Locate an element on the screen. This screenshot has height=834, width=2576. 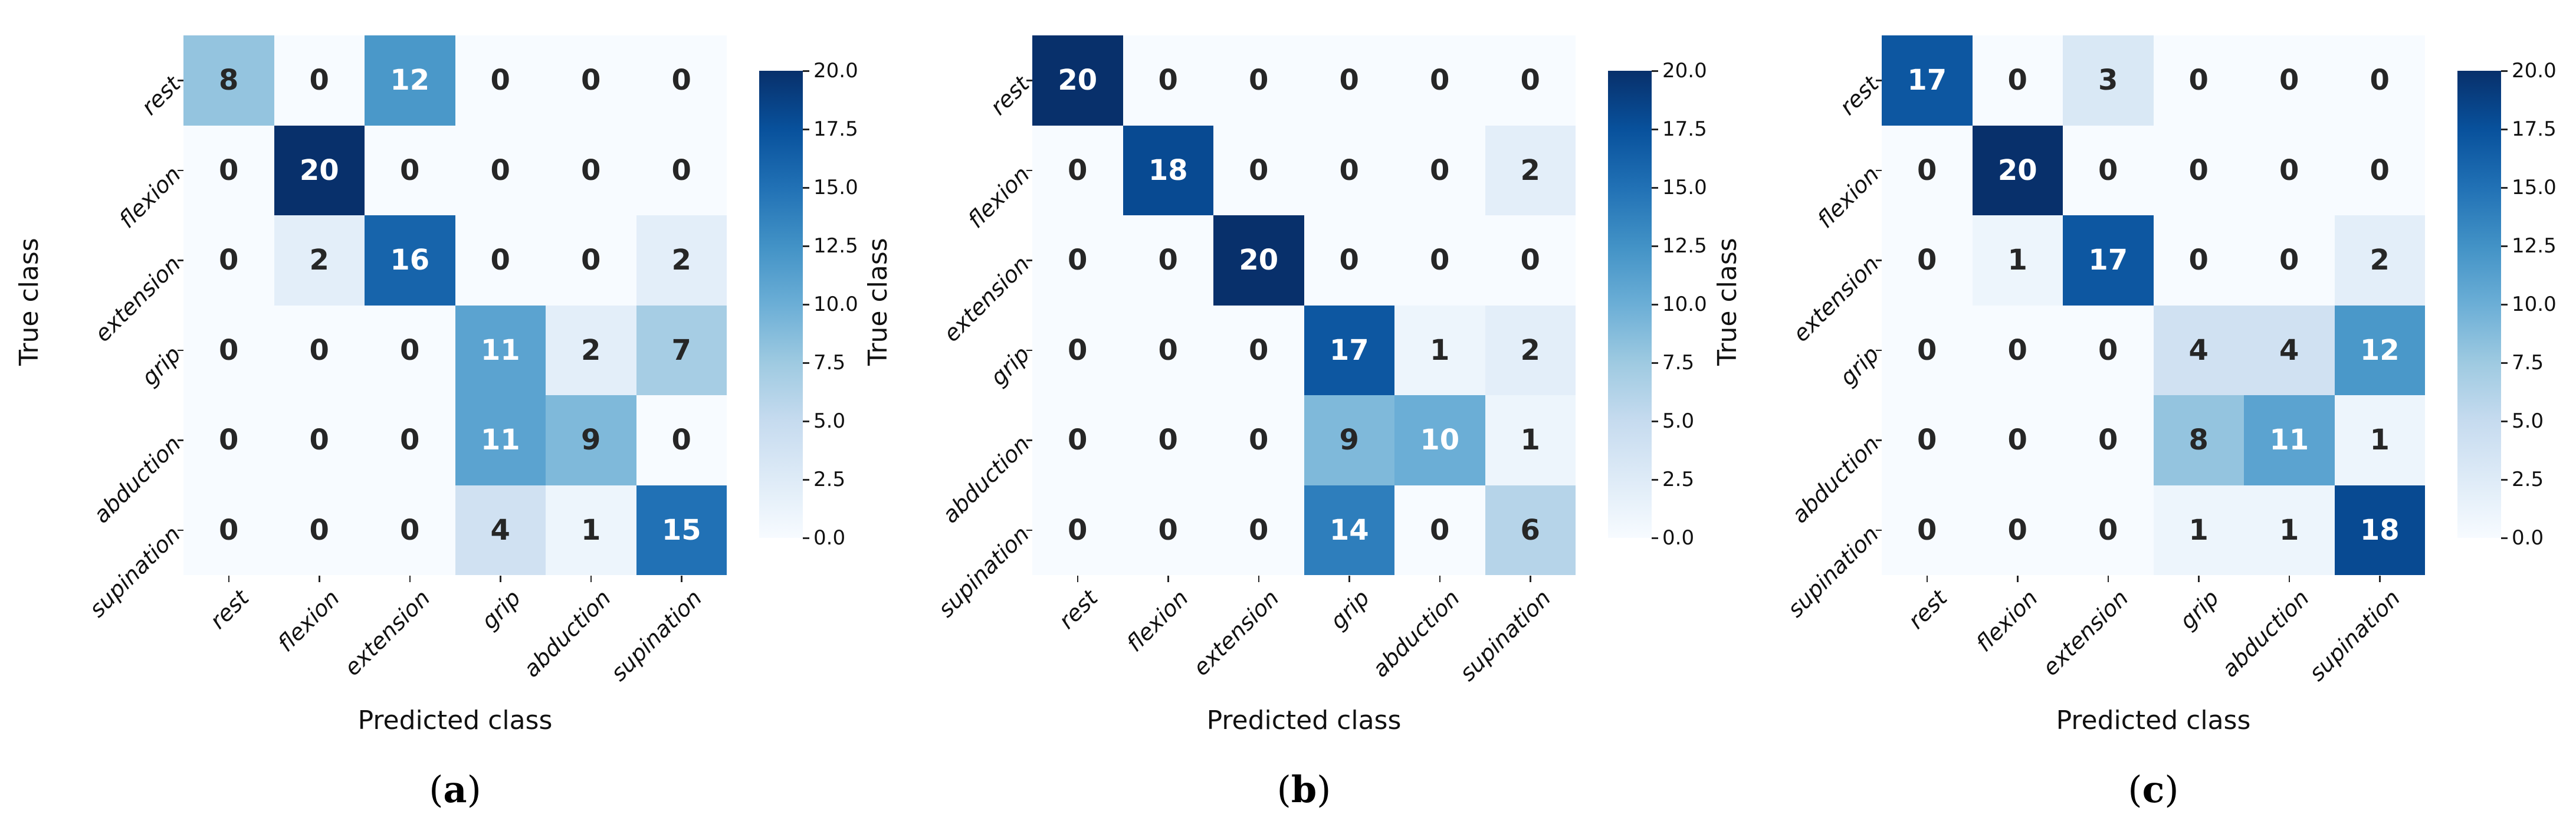
heatmap-cell: 17 is located at coordinates (1927, 80).